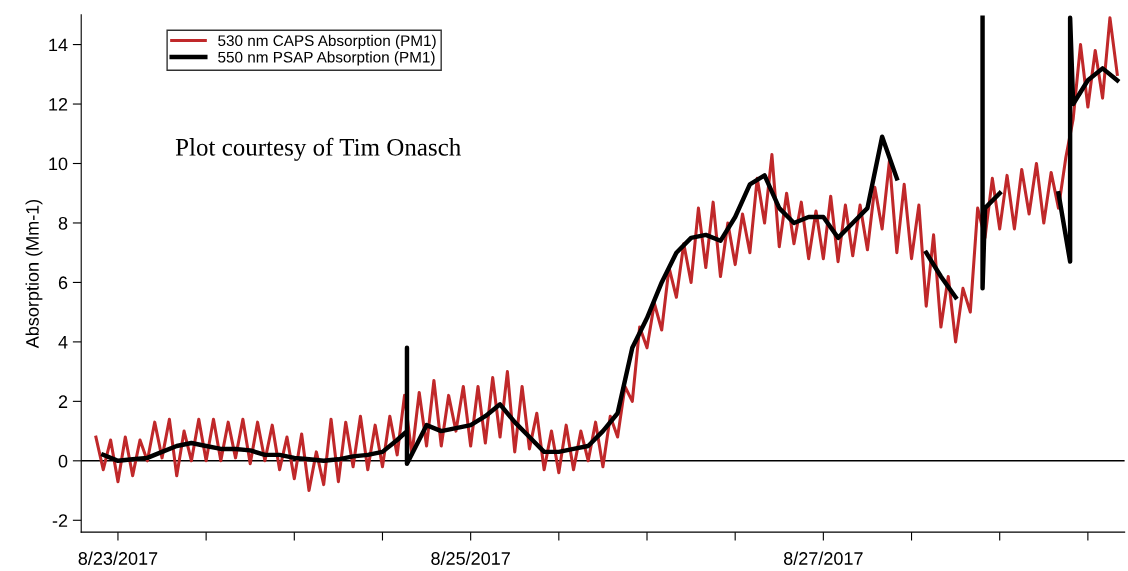  I want to click on legend-label: 530 nm CAPS Absorption (PM1), so click(327, 42).